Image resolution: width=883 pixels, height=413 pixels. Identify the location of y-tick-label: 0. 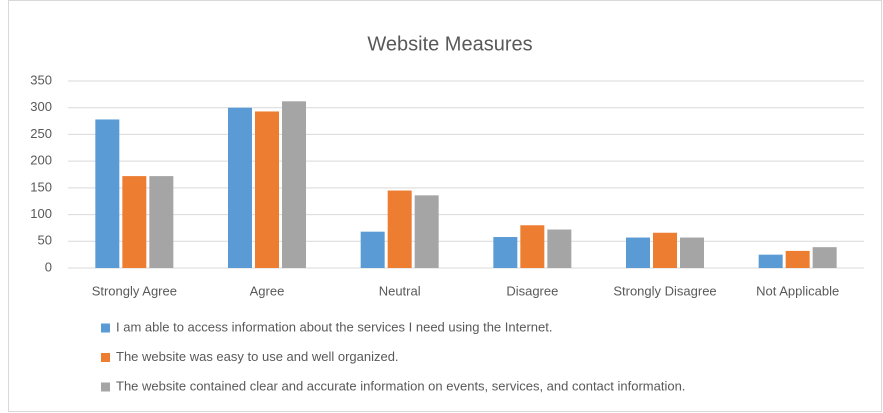
(48, 266).